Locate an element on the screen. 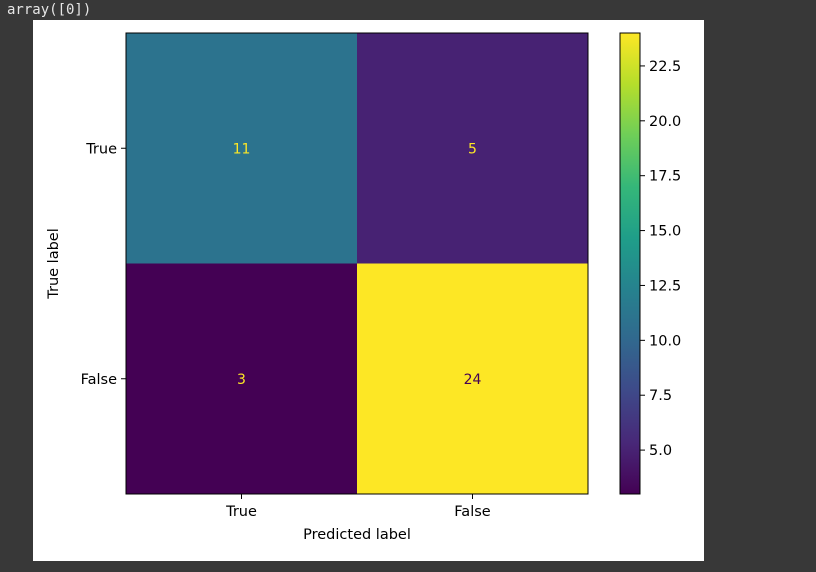  y-axis-label: True label is located at coordinates (54, 263).